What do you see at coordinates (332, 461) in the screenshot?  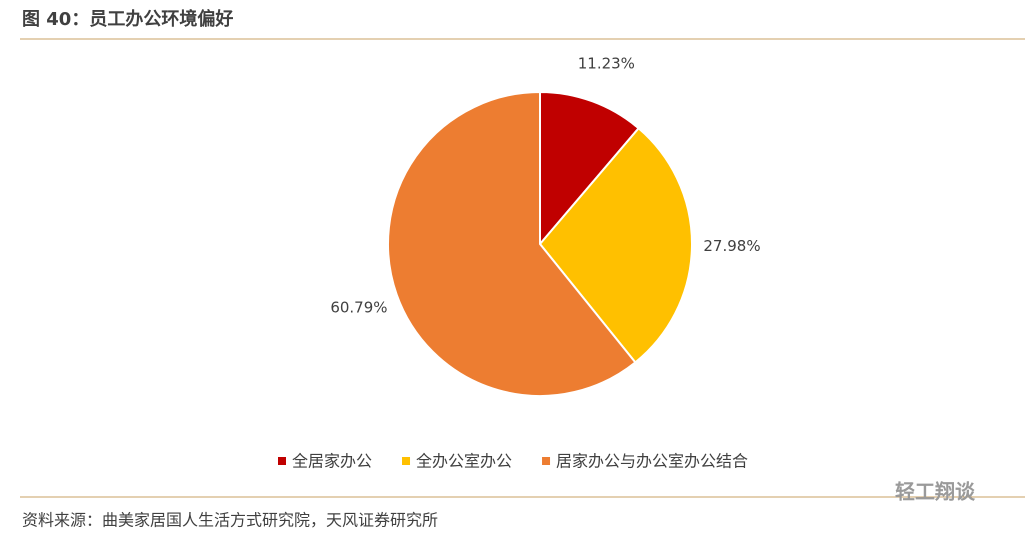 I see `legend-label: 全居家办公` at bounding box center [332, 461].